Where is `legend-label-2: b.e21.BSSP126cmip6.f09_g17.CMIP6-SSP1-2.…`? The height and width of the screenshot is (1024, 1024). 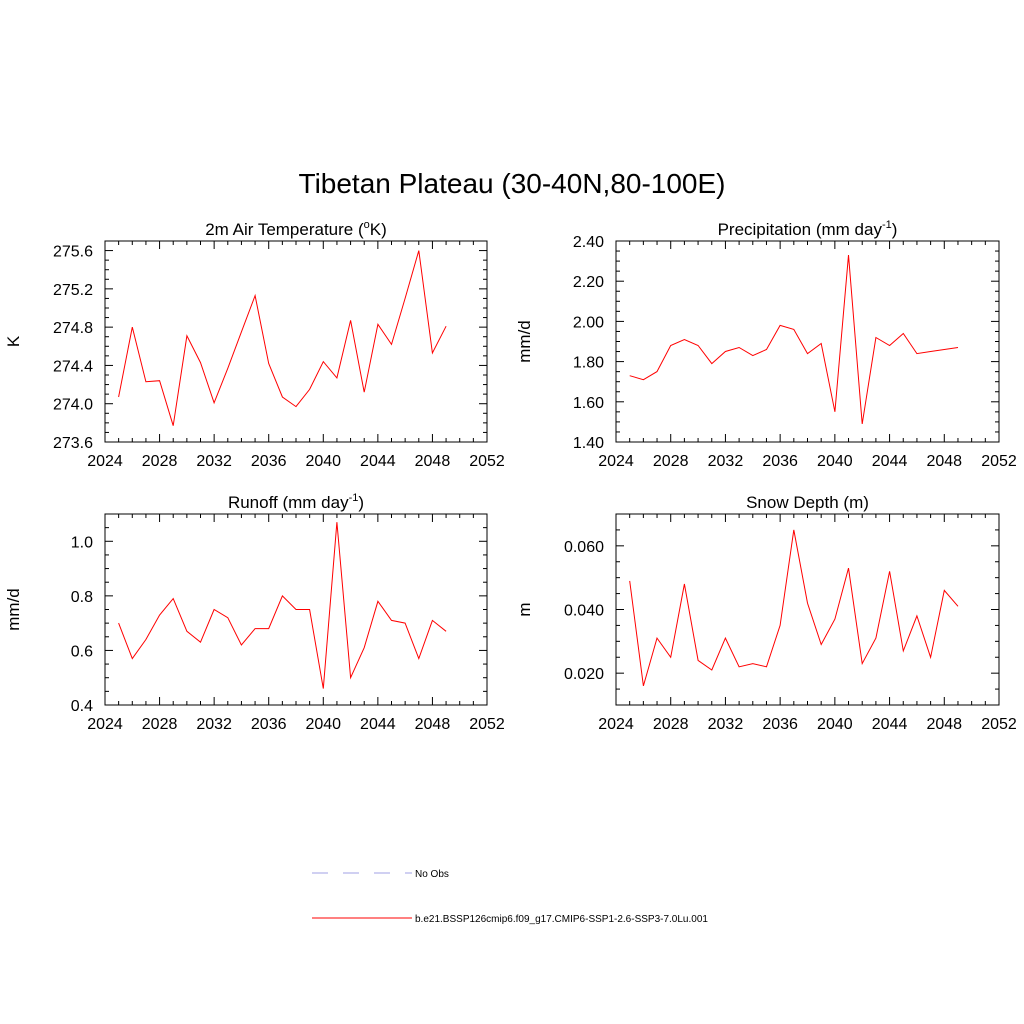
legend-label-2: b.e21.BSSP126cmip6.f09_g17.CMIP6-SSP1-2.… is located at coordinates (561, 919).